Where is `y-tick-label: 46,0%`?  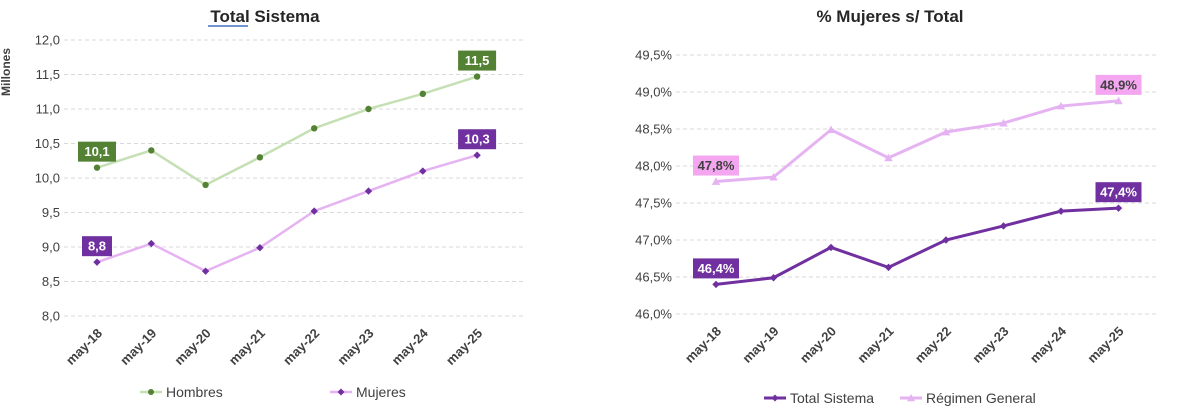 y-tick-label: 46,0% is located at coordinates (653, 314).